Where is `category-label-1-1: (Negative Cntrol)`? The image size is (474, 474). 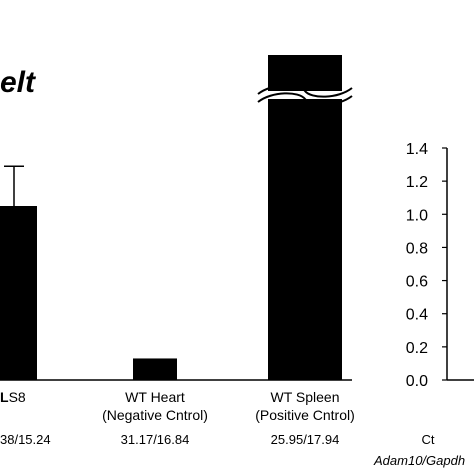
category-label-1-1: (Negative Cntrol) is located at coordinates (155, 415).